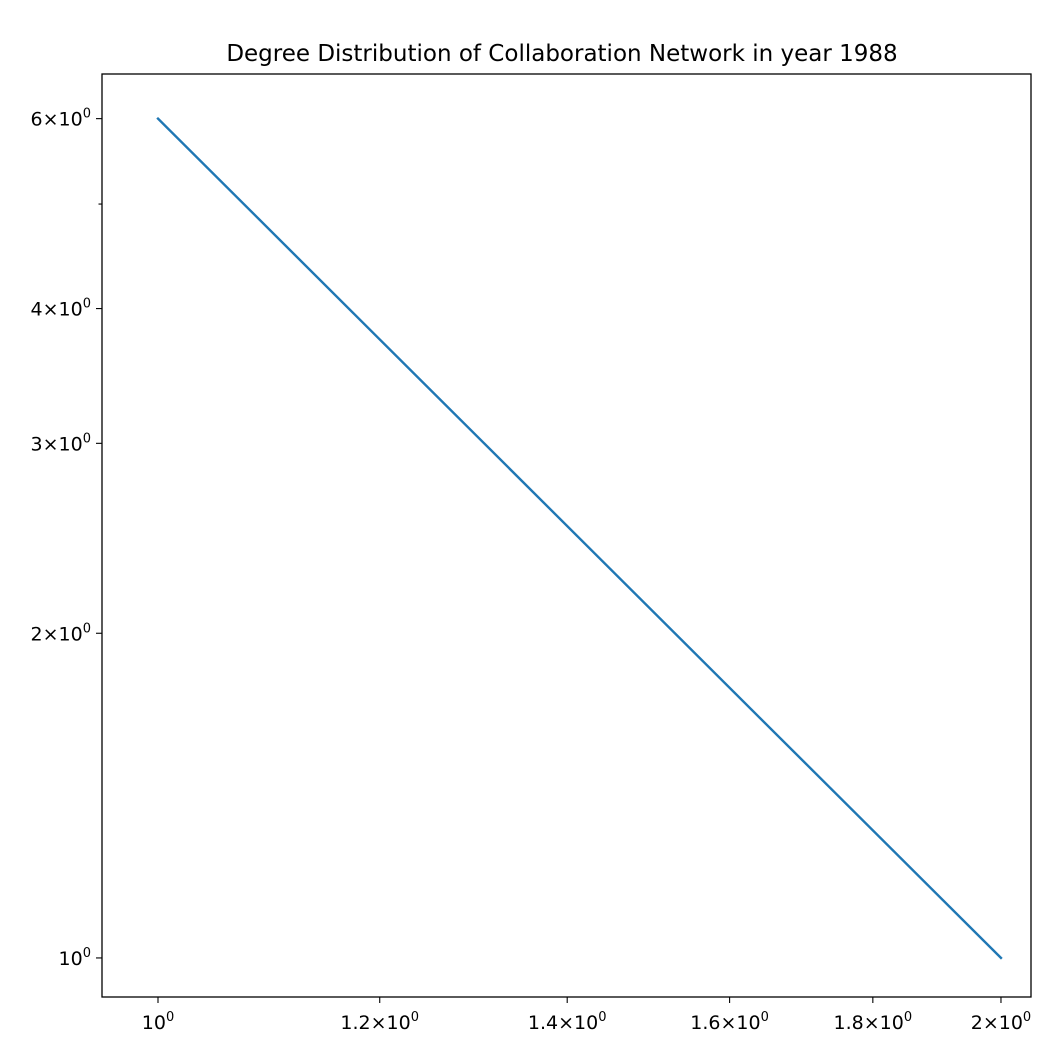  Describe the element at coordinates (725, 1023) in the screenshot. I see `x-tick-label-3-base: 1.6×10` at that location.